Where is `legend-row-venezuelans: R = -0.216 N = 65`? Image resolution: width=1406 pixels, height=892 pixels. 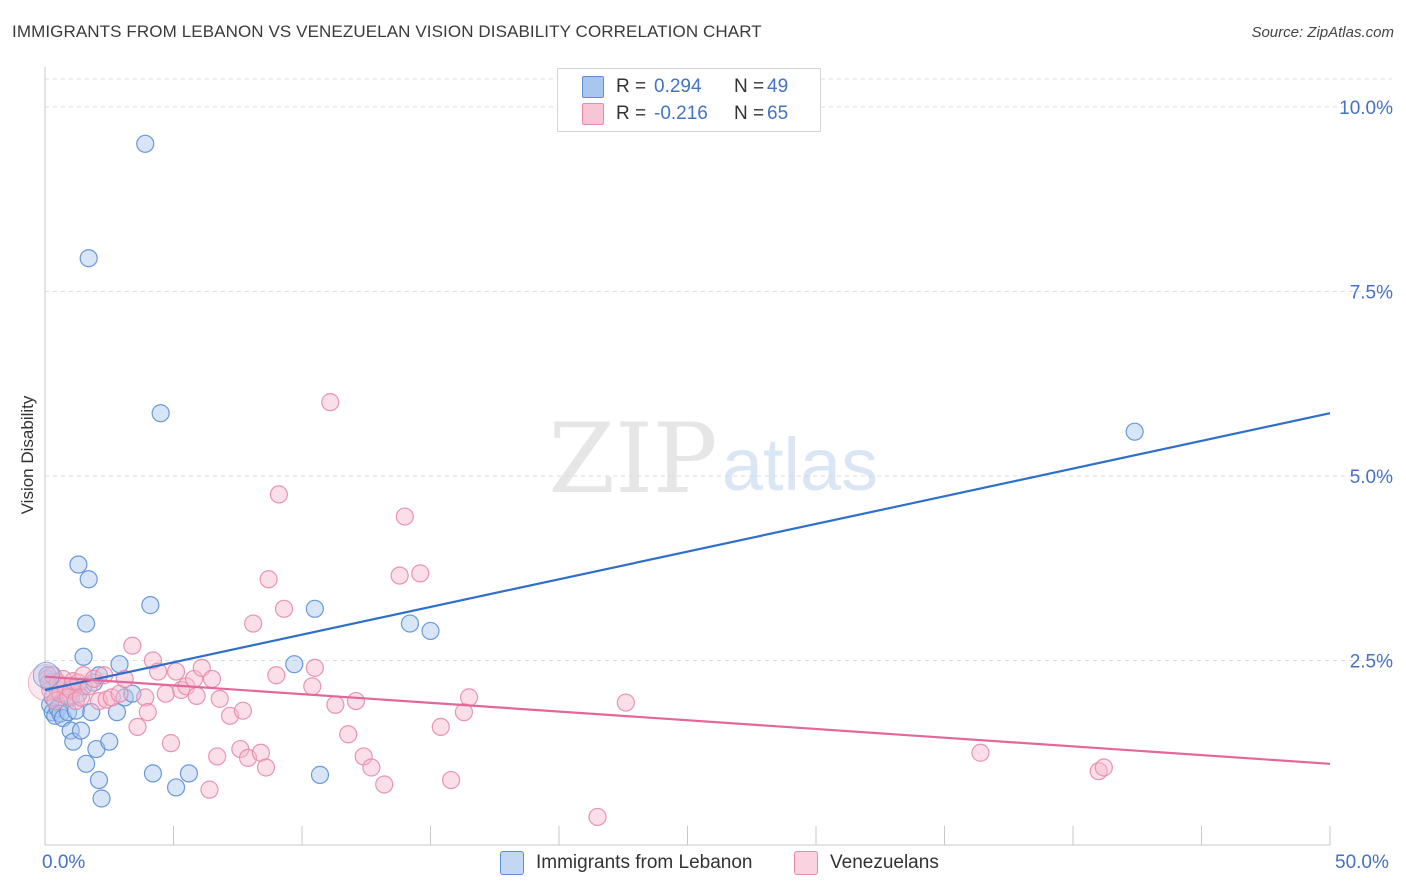
legend-row-venezuelans: R = -0.216 N = 65 is located at coordinates (685, 114).